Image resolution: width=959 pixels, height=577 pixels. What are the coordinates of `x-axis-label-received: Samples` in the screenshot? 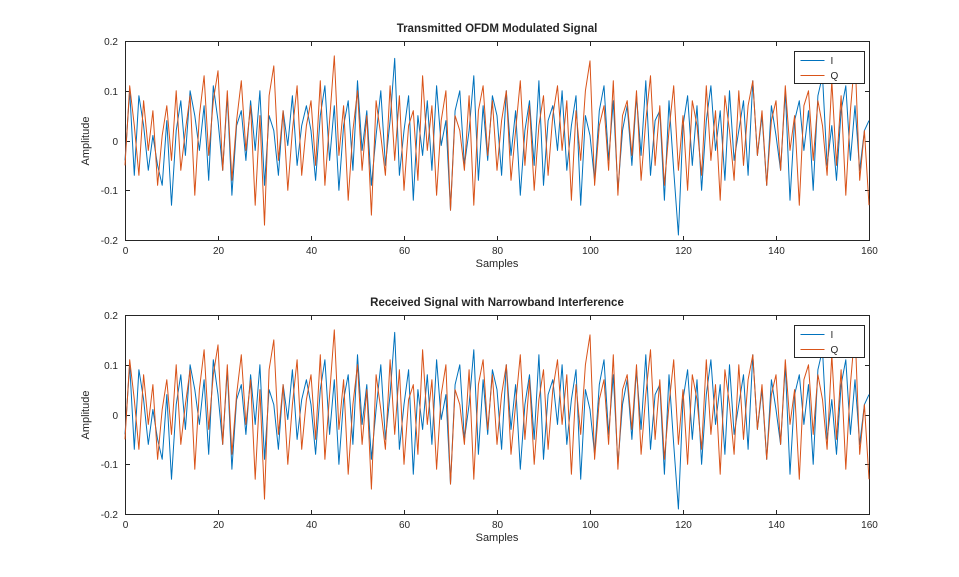 It's located at (497, 538).